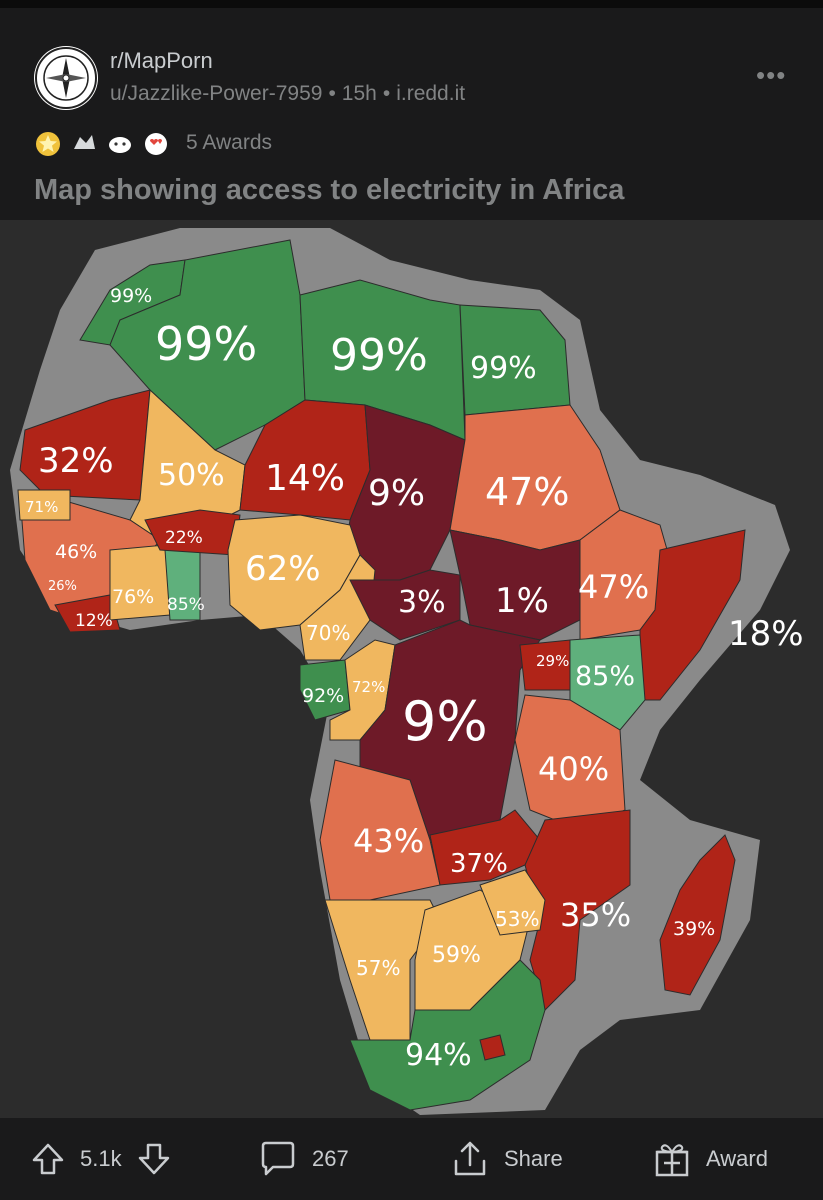  What do you see at coordinates (161, 60) in the screenshot?
I see `subreddit-name: r/MapPorn` at bounding box center [161, 60].